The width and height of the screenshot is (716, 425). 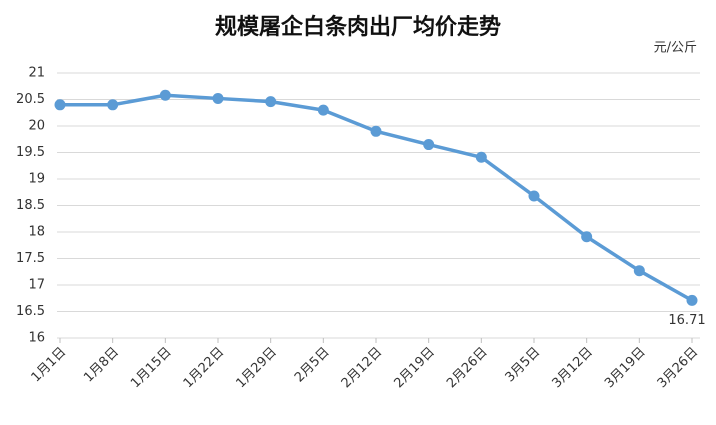 What do you see at coordinates (36, 338) in the screenshot?
I see `y-tick-label: 16` at bounding box center [36, 338].